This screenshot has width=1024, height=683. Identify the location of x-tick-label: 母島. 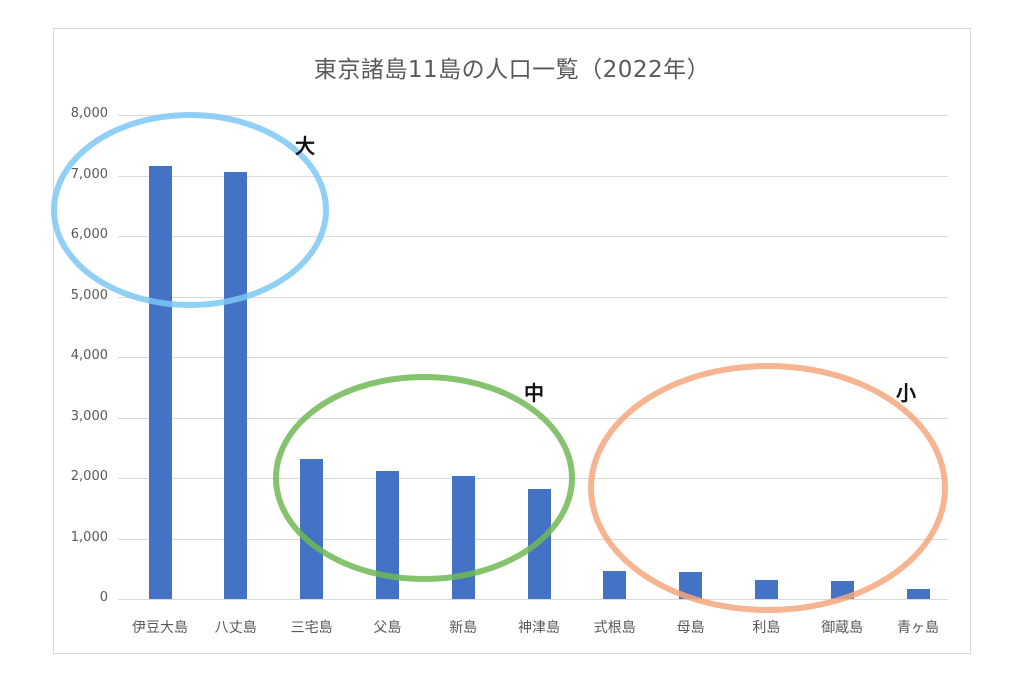
(690, 628).